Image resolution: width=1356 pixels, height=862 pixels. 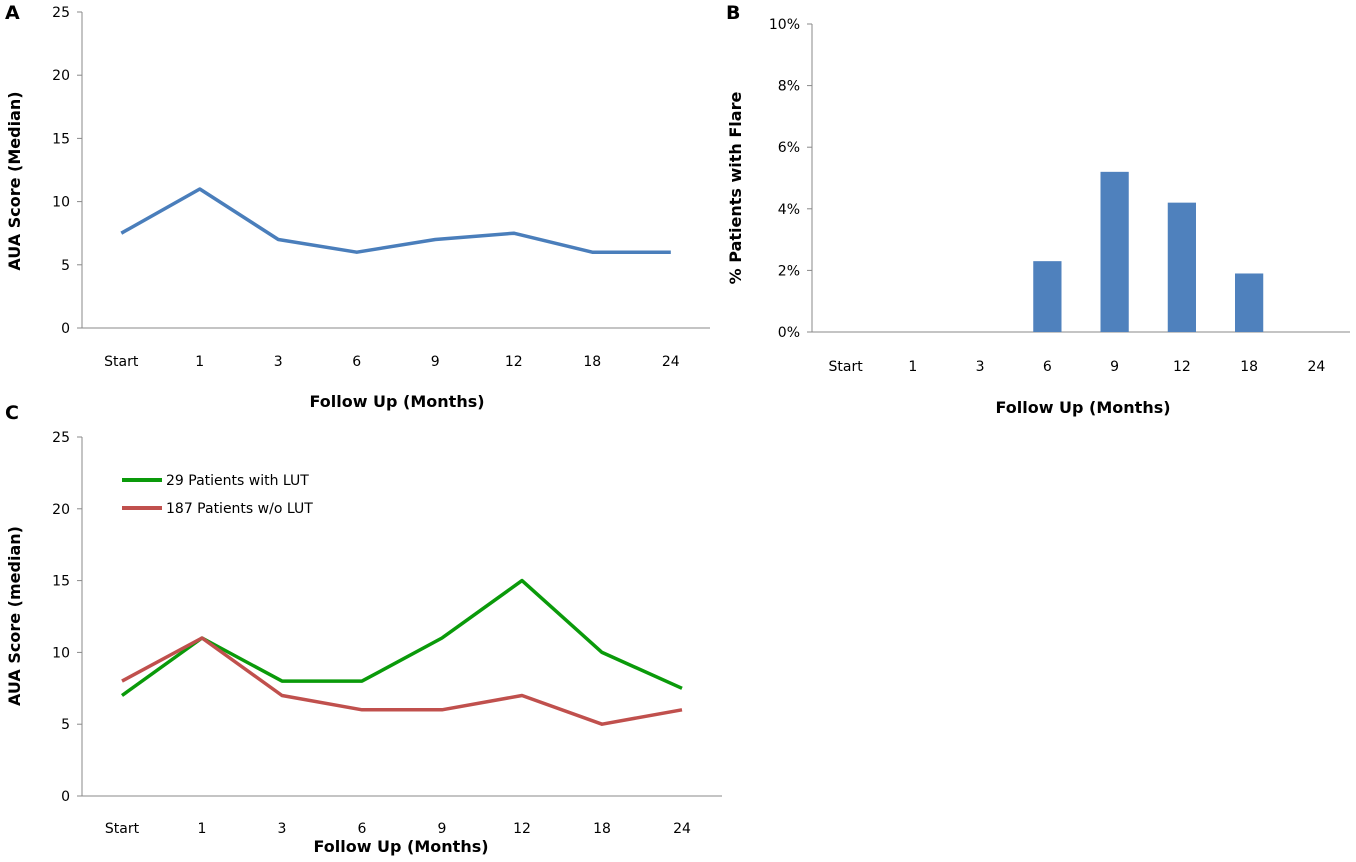 I want to click on panel-c-letter: C, so click(x=12, y=413).